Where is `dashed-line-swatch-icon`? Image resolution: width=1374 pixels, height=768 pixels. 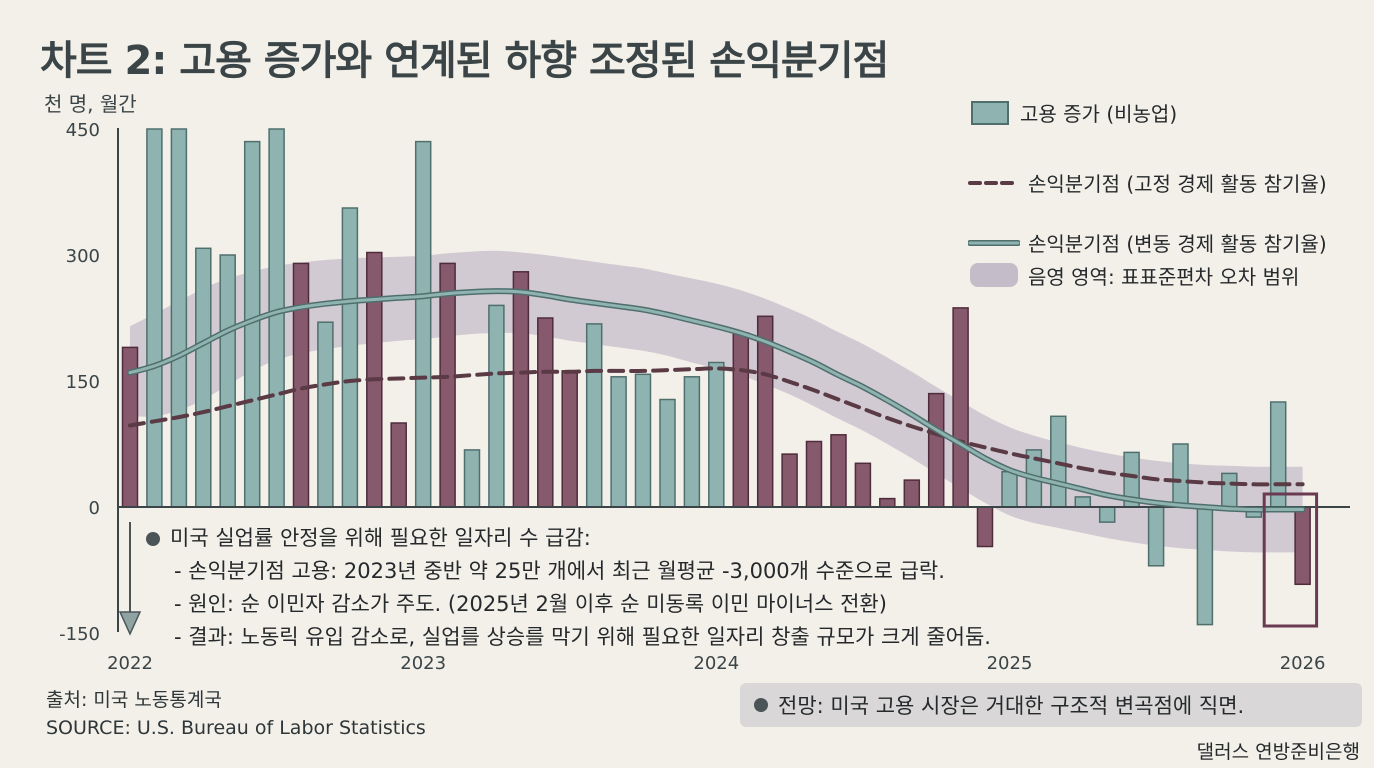 dashed-line-swatch-icon is located at coordinates (994, 182).